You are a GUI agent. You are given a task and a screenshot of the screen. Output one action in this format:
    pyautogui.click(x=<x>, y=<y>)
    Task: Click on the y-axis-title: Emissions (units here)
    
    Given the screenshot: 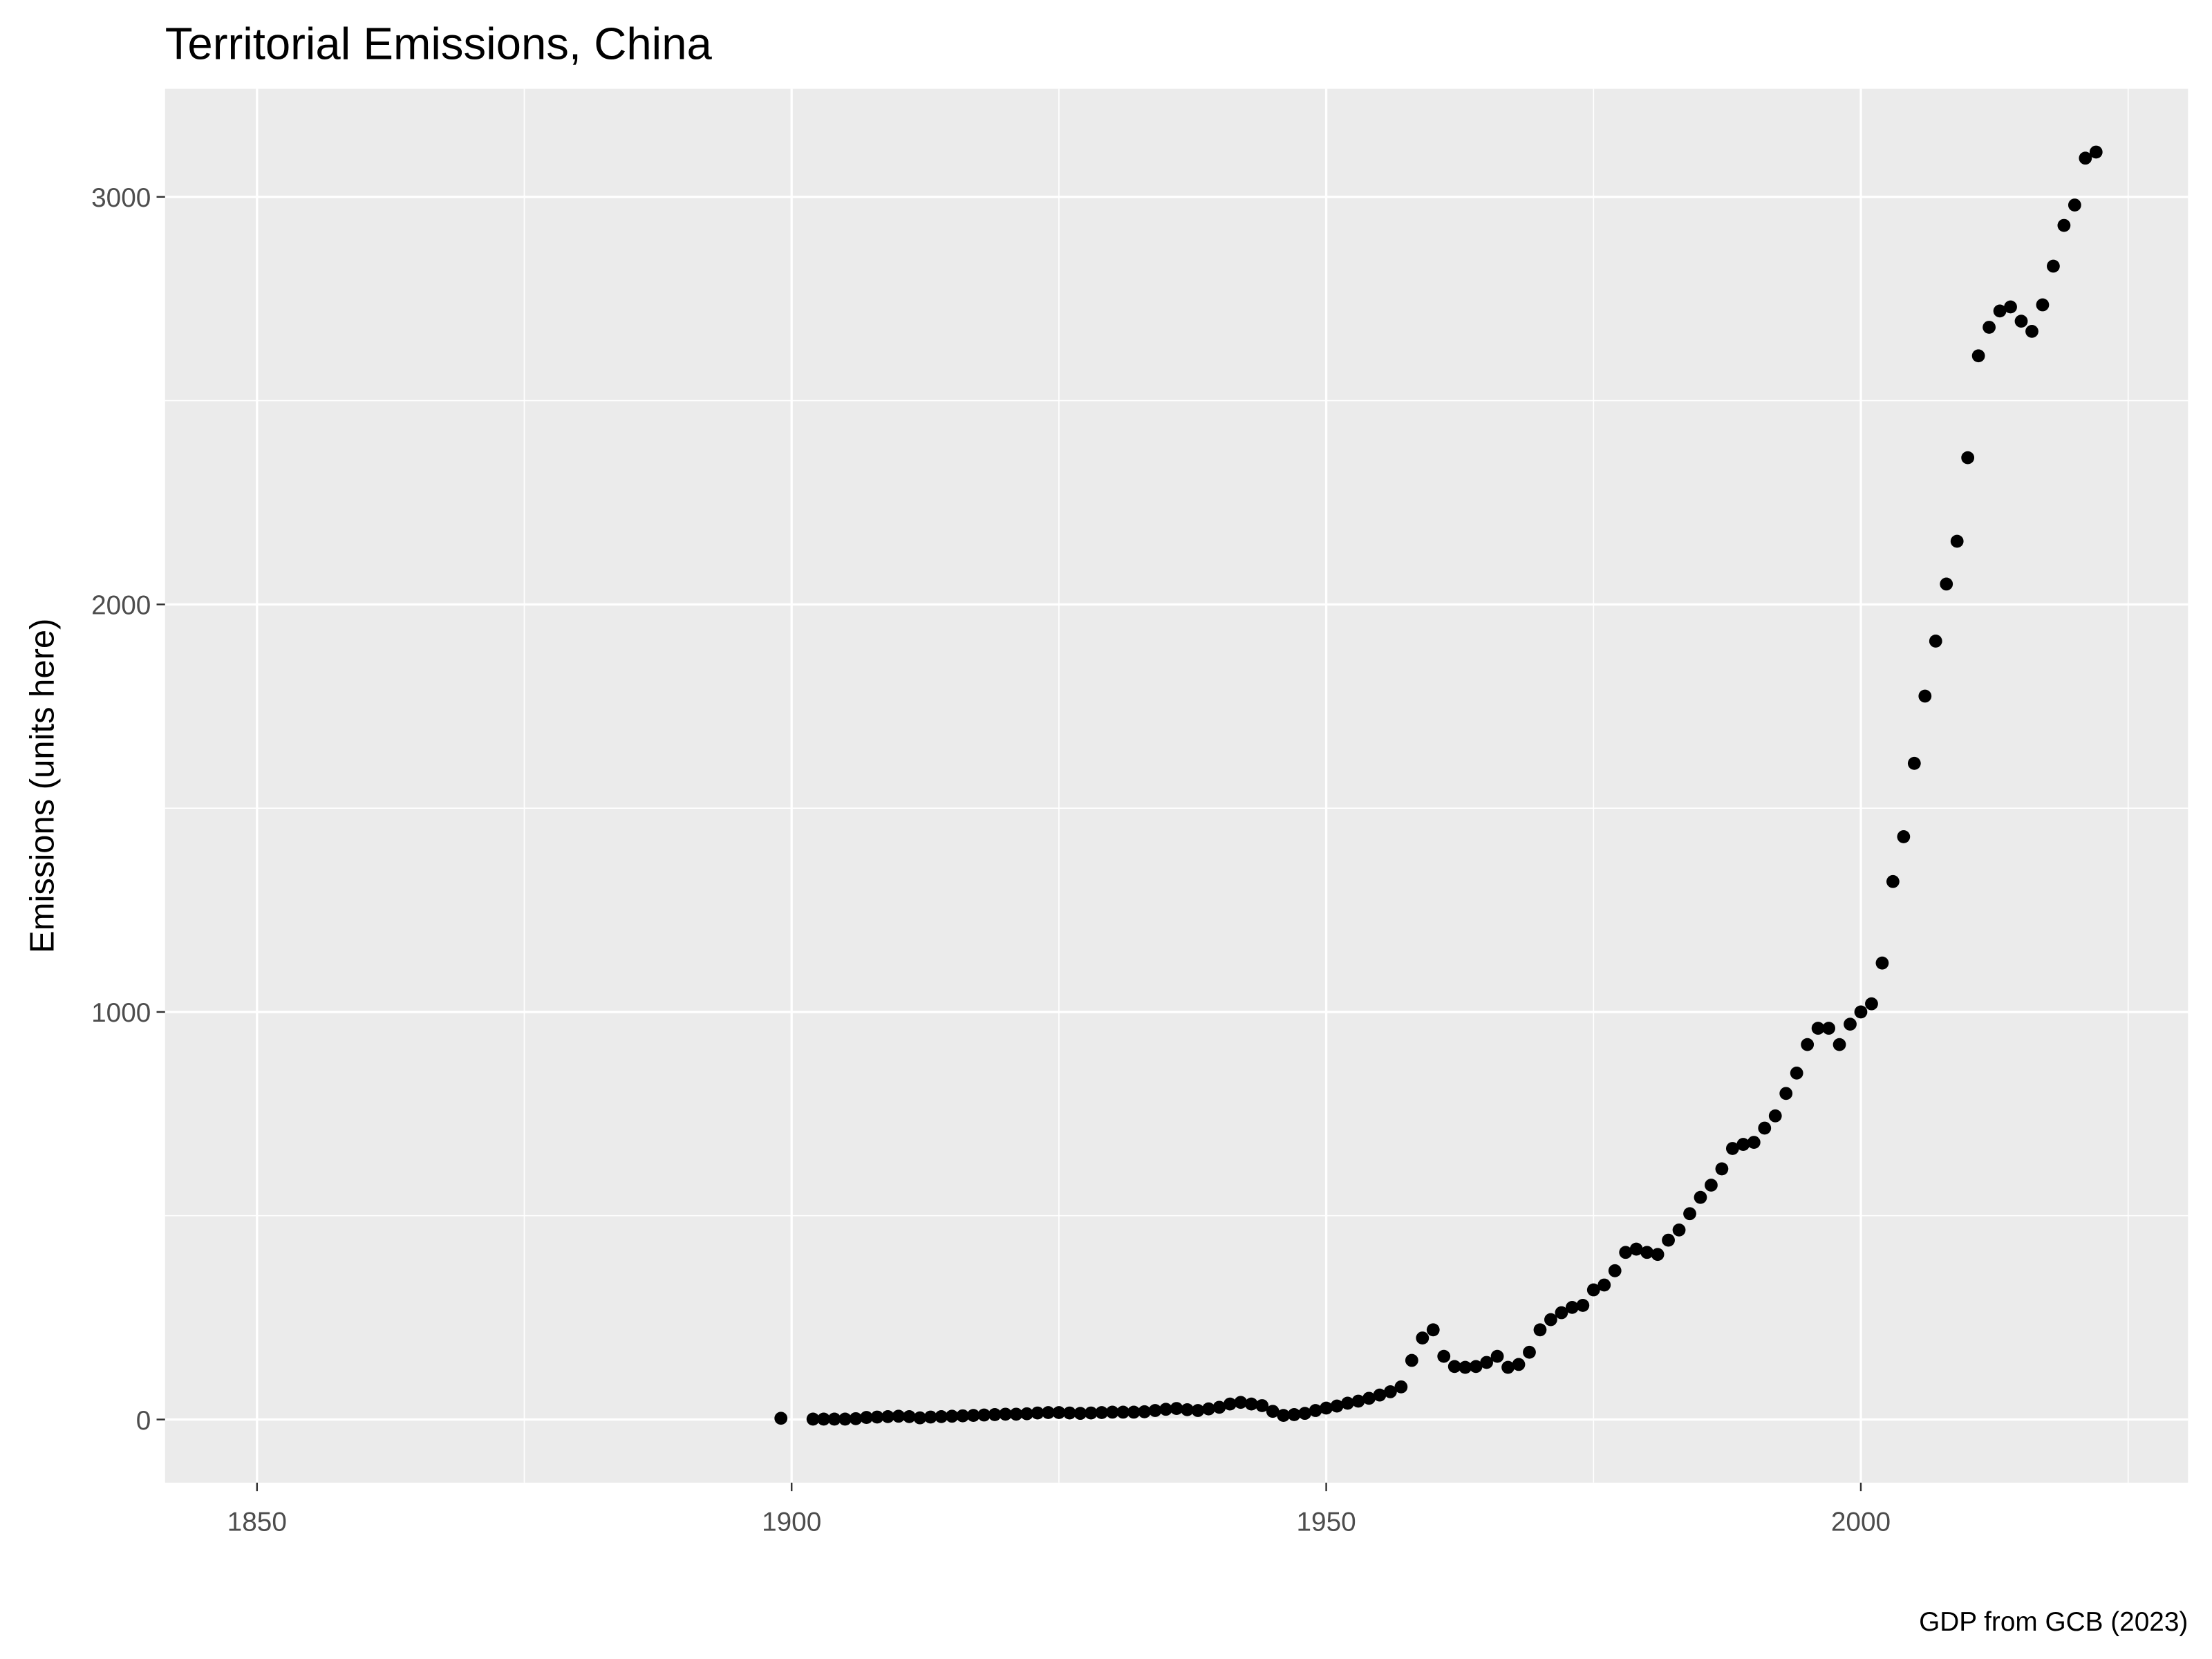 What is the action you would take?
    pyautogui.click(x=43, y=786)
    